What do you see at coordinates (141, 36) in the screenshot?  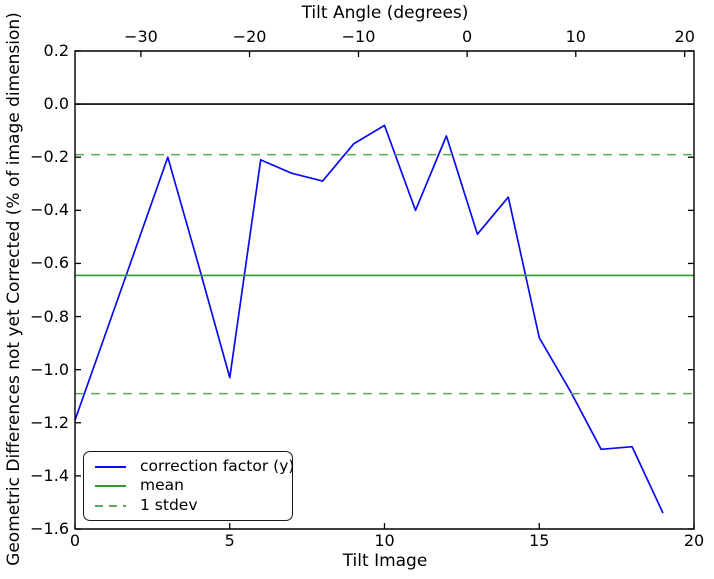 I see `top-tick-label: −30` at bounding box center [141, 36].